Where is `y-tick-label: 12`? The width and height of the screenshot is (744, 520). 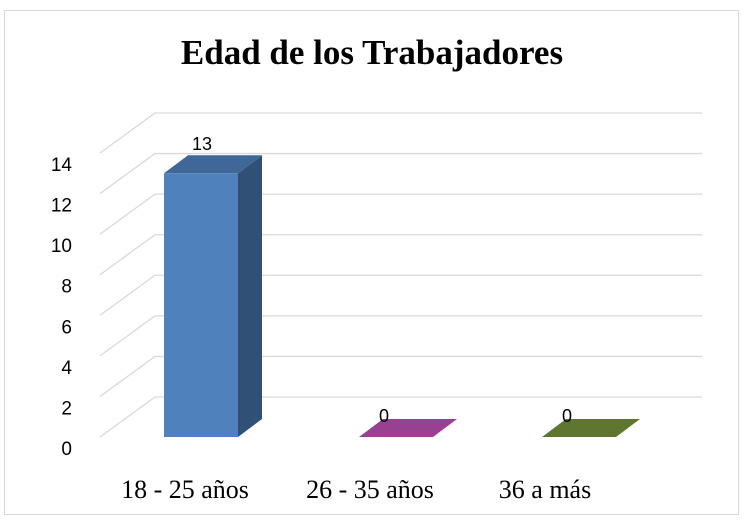
y-tick-label: 12 is located at coordinates (61, 206).